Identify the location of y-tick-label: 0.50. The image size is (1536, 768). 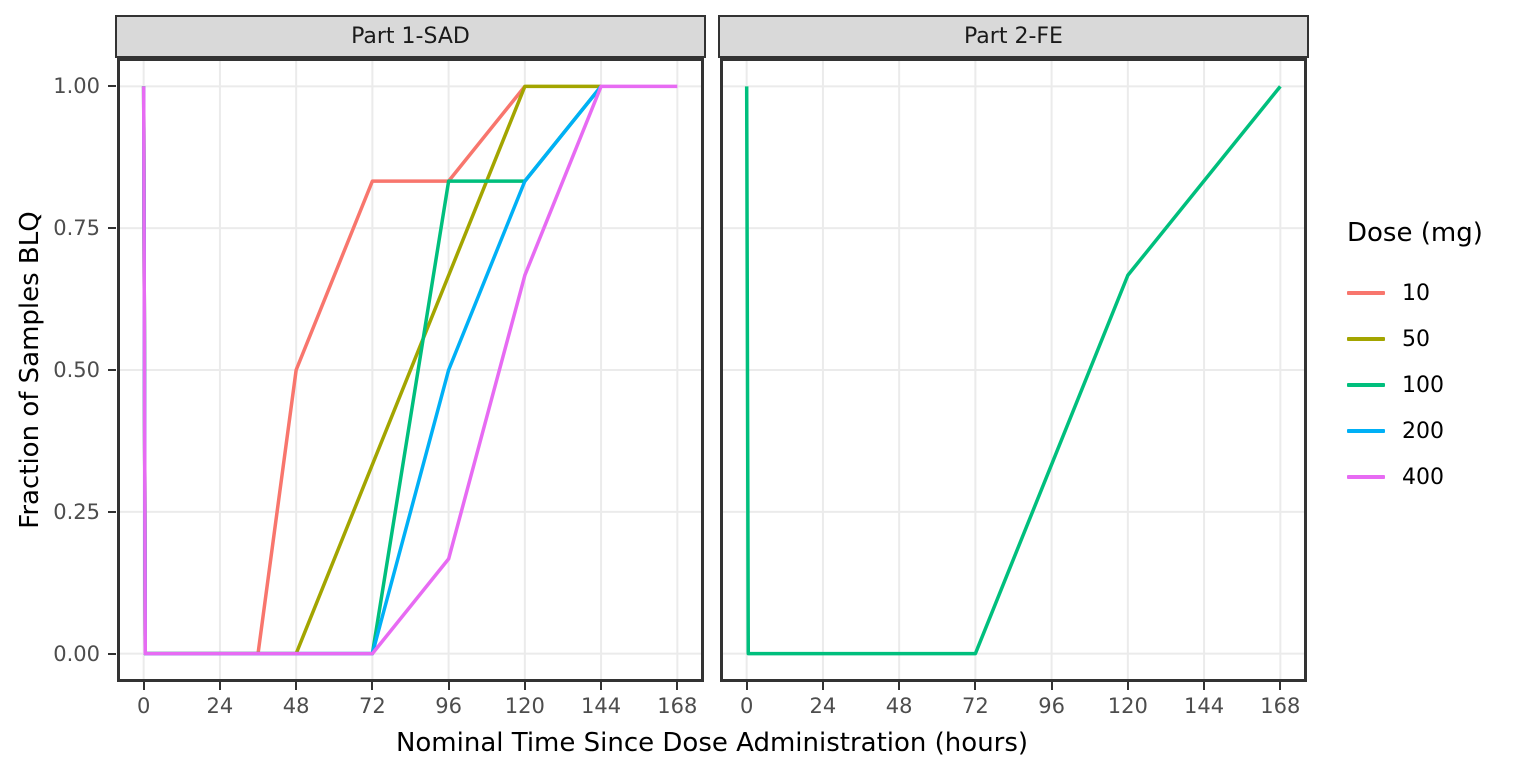
(76, 370).